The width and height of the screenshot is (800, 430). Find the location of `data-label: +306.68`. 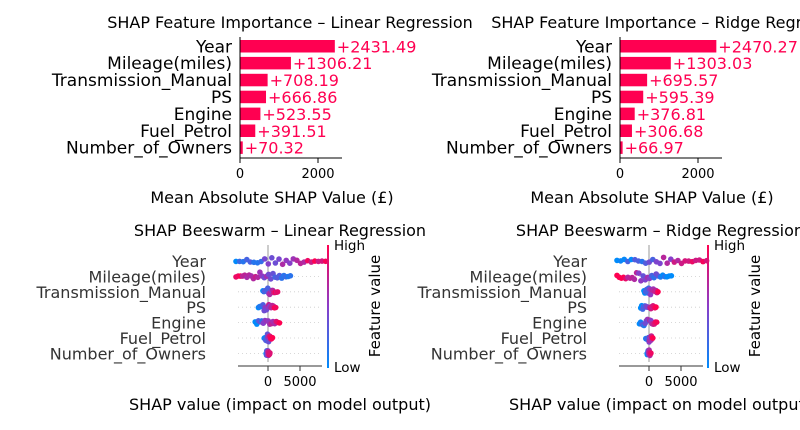

data-label: +306.68 is located at coordinates (668, 131).